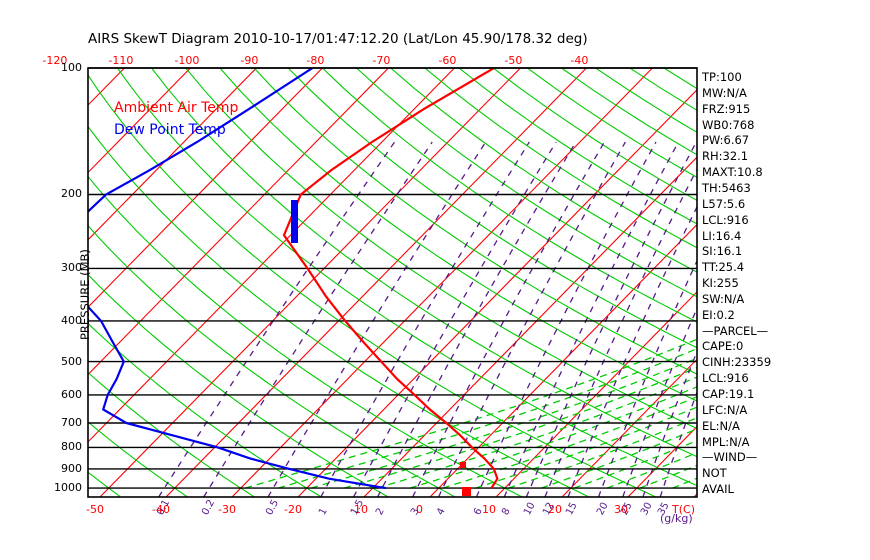 This screenshot has height=560, width=870. What do you see at coordinates (71, 268) in the screenshot?
I see `pressure-label-300: 300` at bounding box center [71, 268].